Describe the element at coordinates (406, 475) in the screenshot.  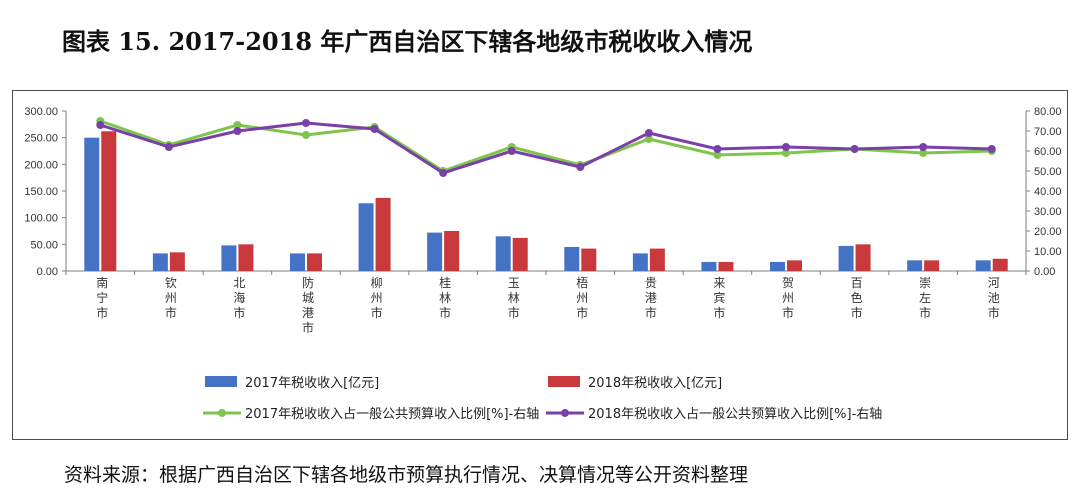
I see `source-note: 资料来源：根据广西自治区下辖各地级市预算执行情况、决算情况等公开资料整理` at that location.